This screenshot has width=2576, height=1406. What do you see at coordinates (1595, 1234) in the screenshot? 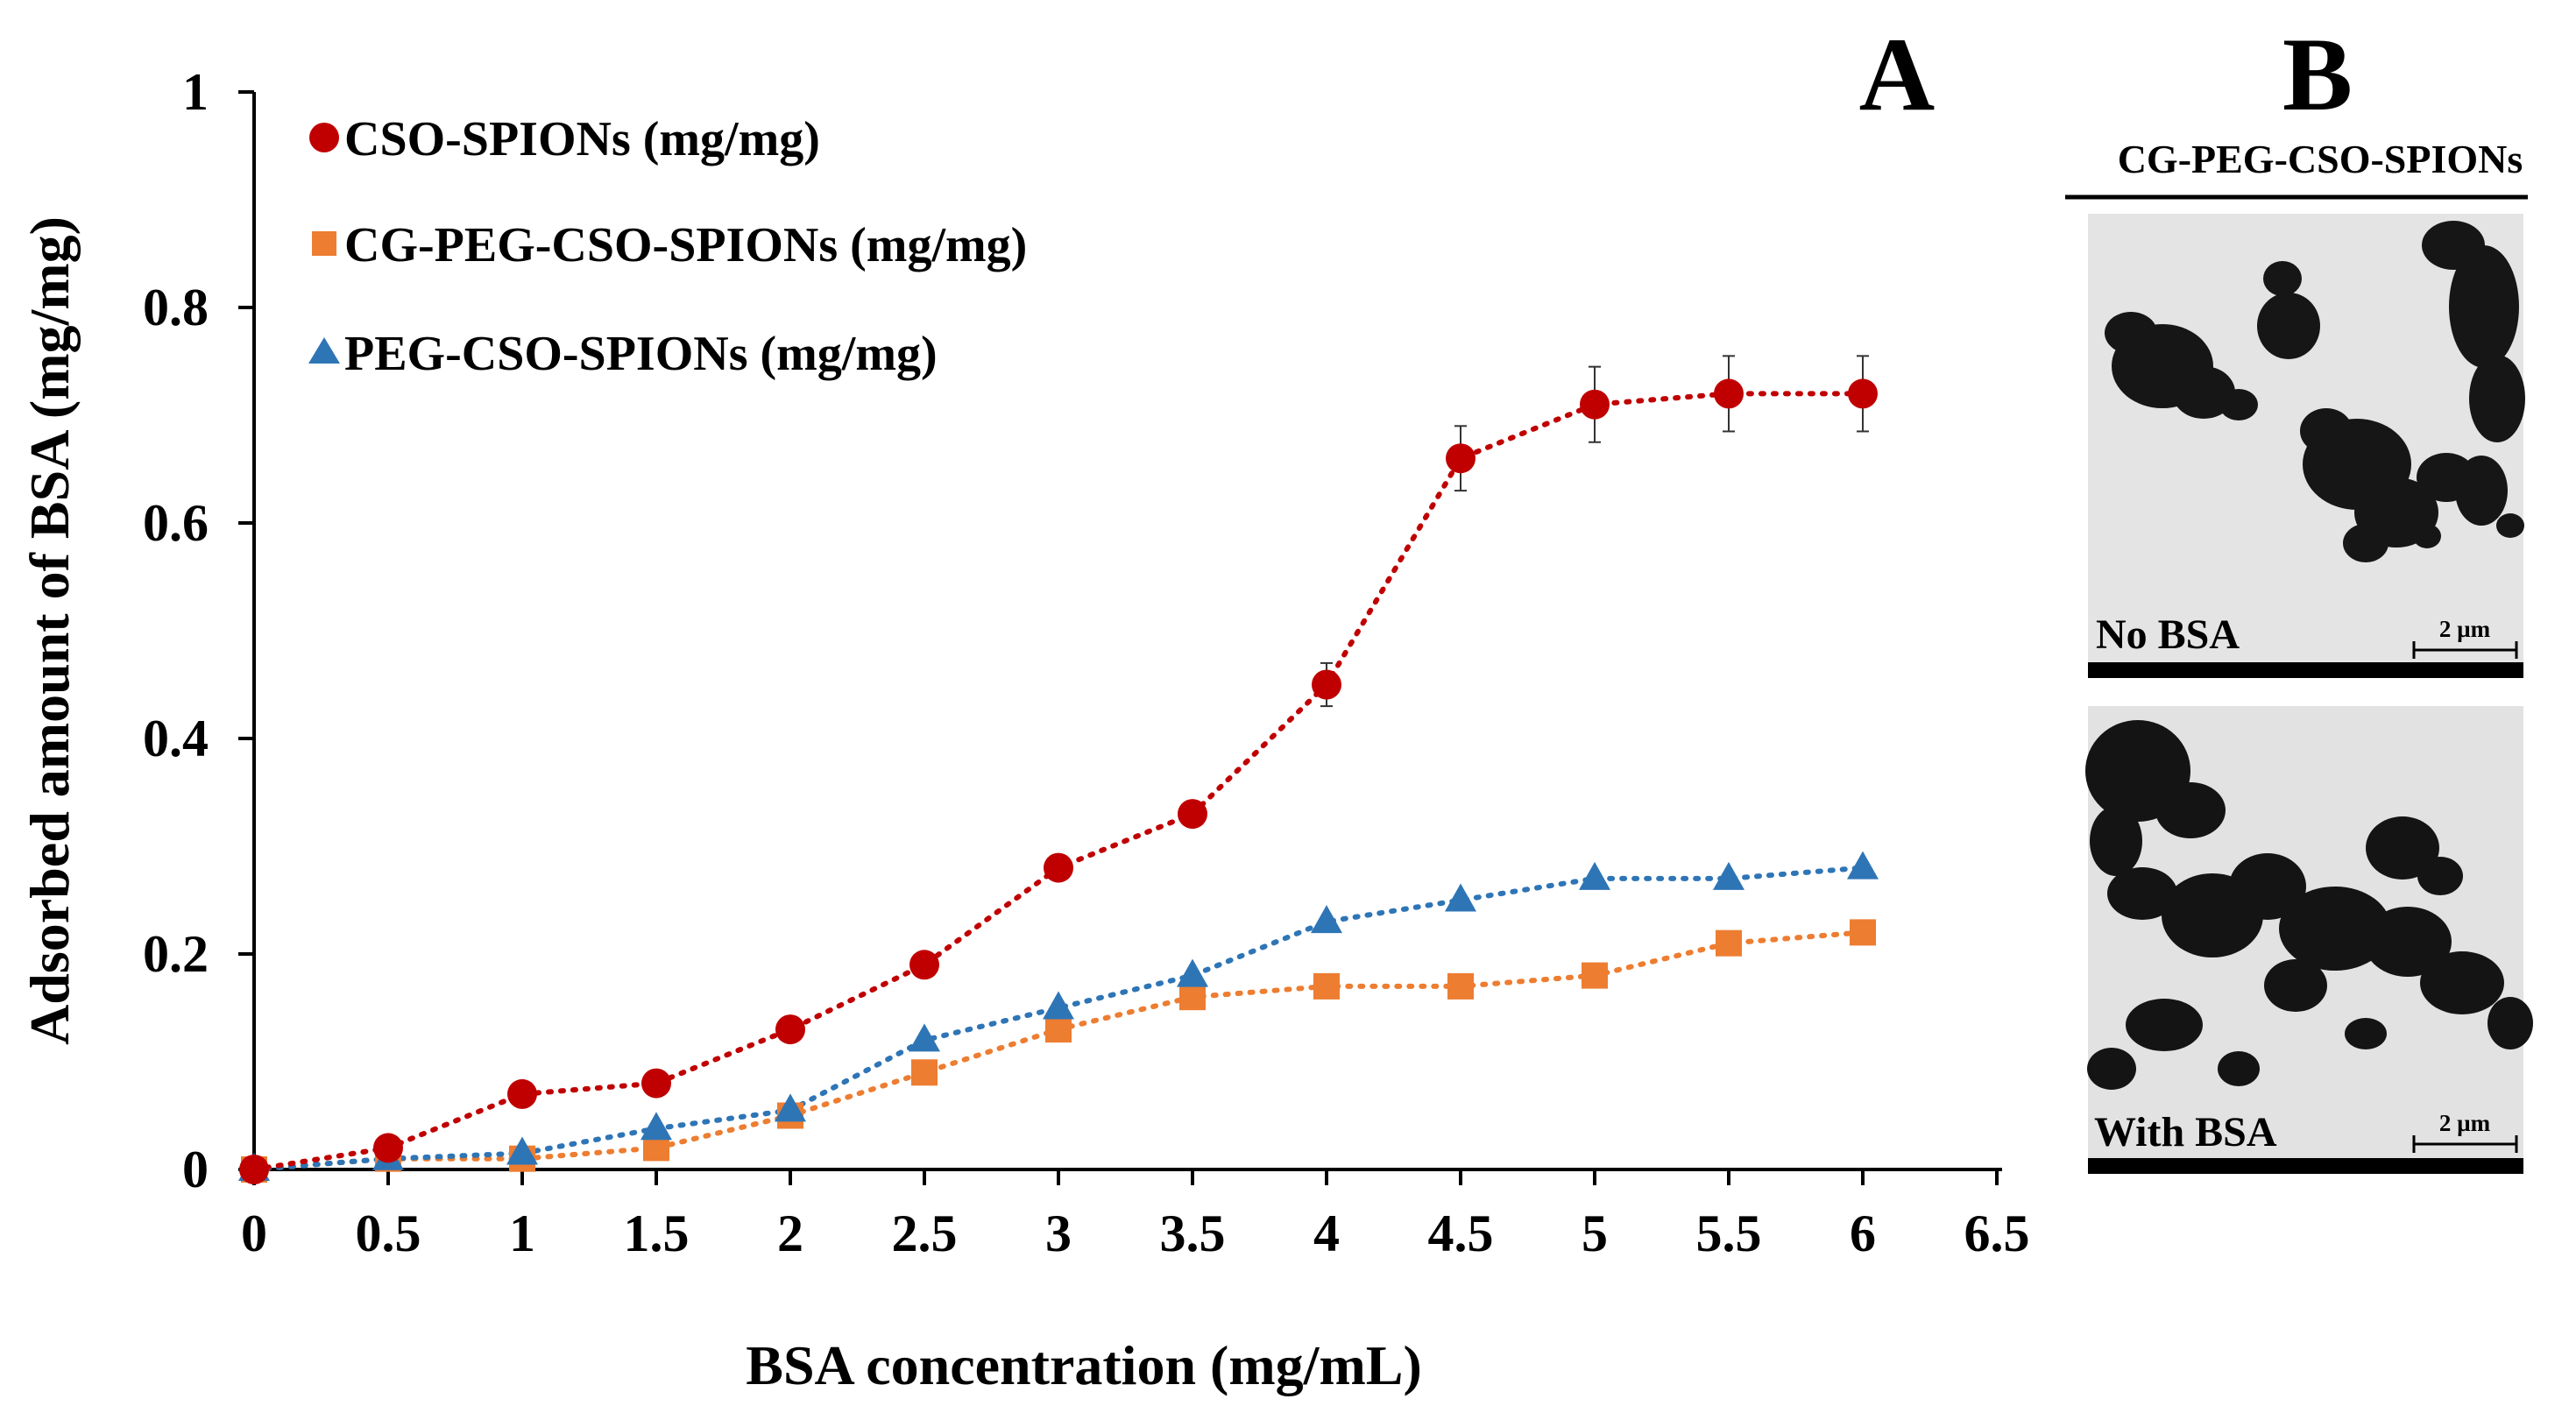
I see `x-tick-label: 5` at bounding box center [1595, 1234].